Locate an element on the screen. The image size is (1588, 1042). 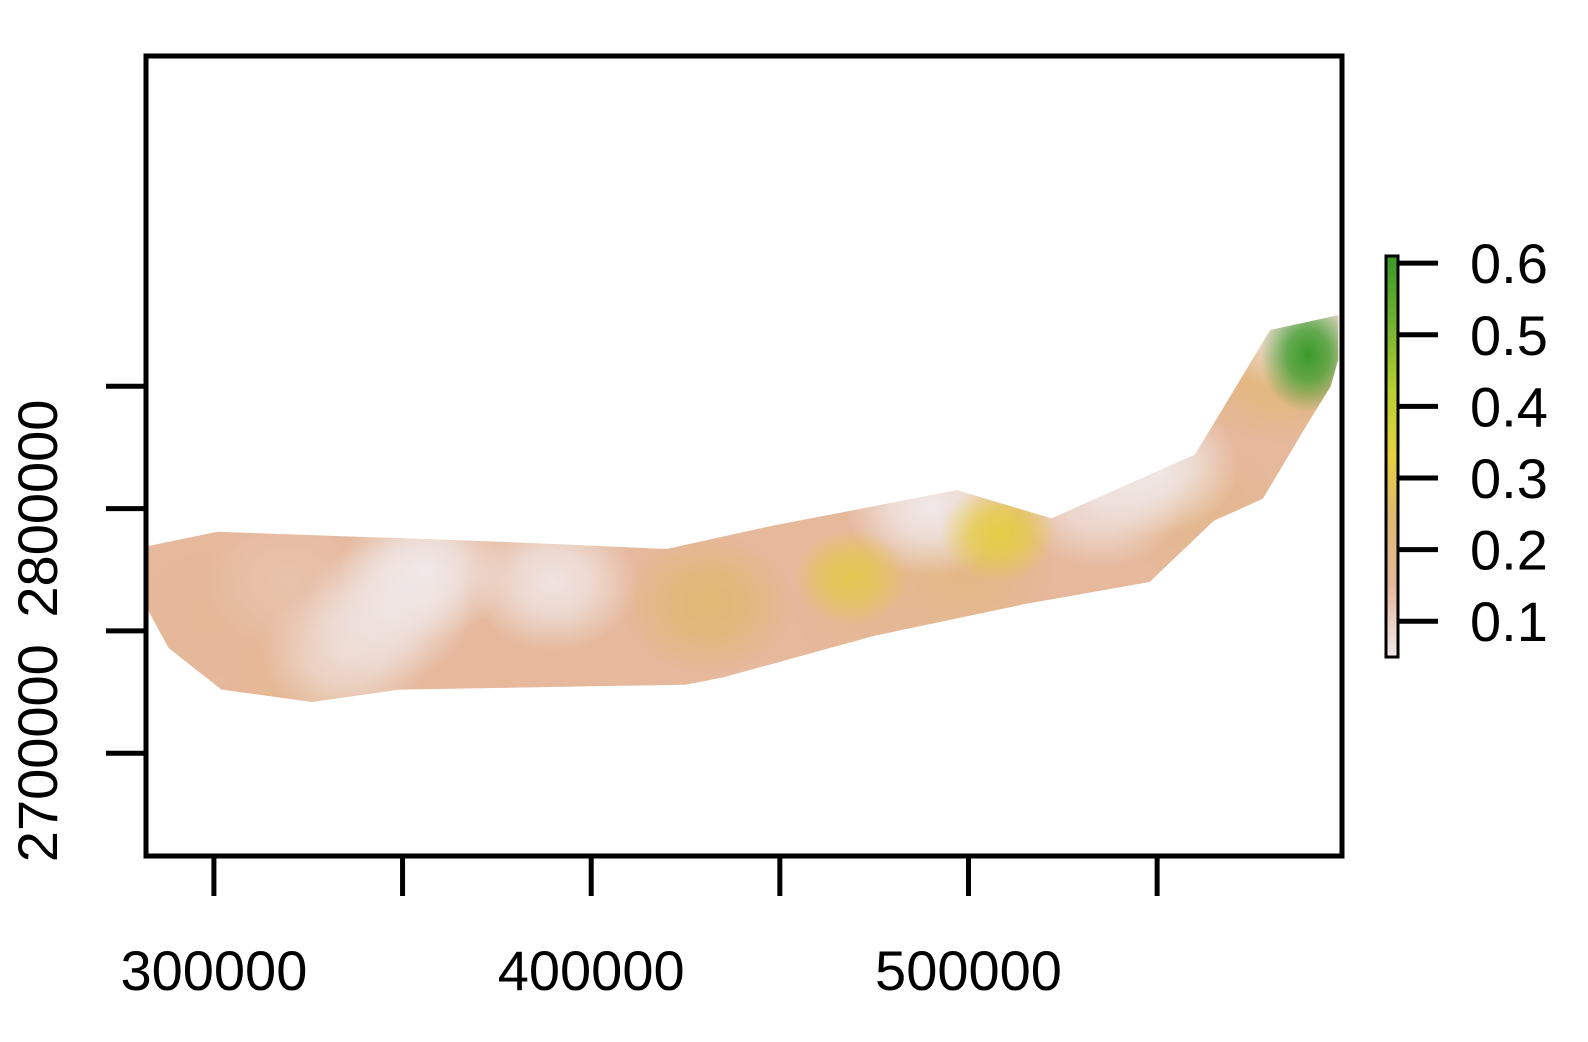
x-tick-label: 400000 is located at coordinates (591, 970).